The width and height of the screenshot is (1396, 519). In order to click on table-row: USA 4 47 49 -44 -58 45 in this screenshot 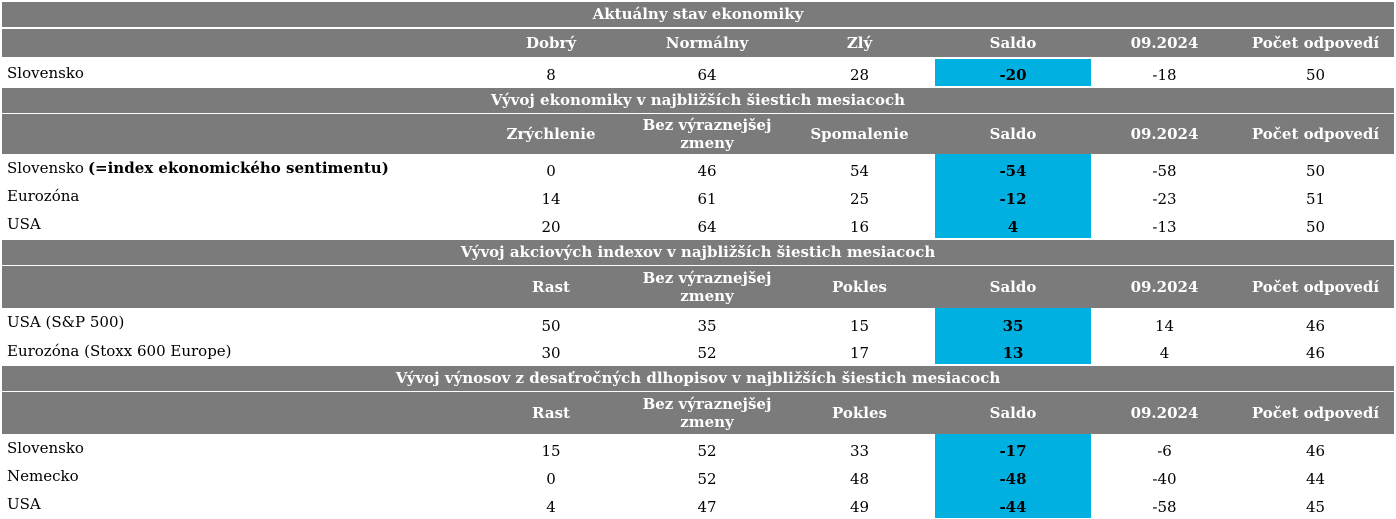, I will do `click(698, 504)`.